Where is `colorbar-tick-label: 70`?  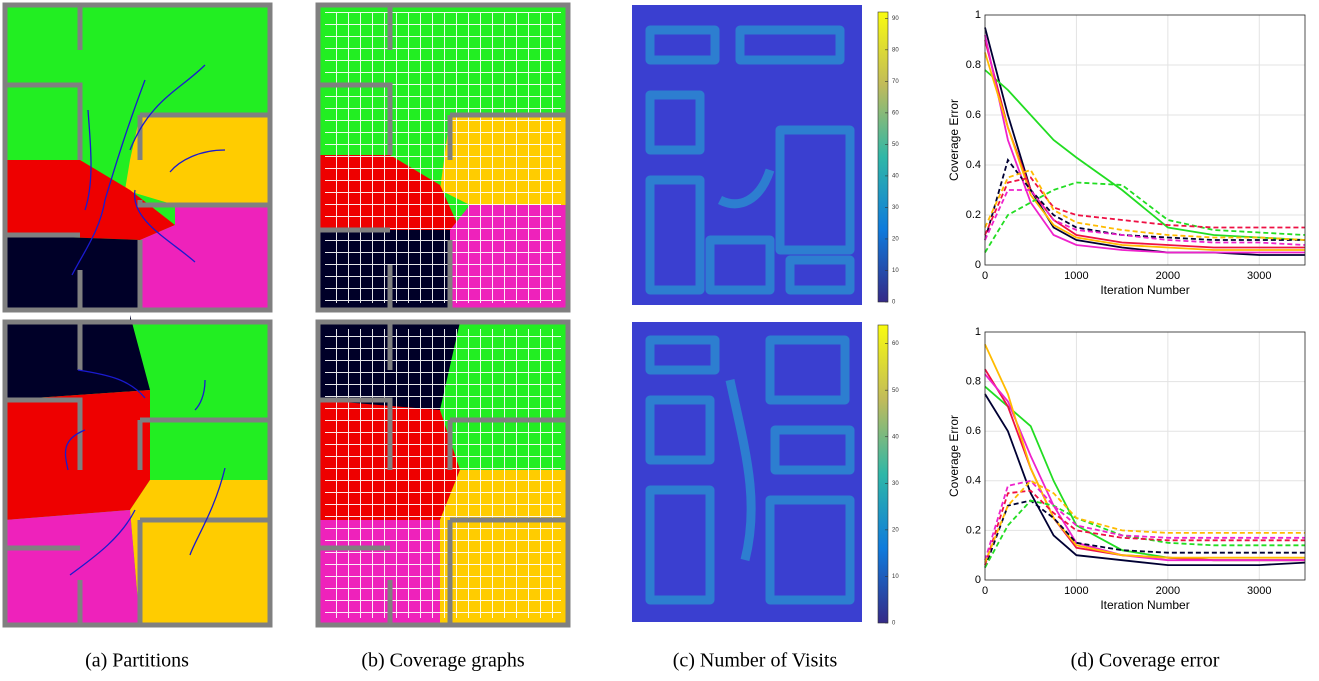 colorbar-tick-label: 70 is located at coordinates (895, 82).